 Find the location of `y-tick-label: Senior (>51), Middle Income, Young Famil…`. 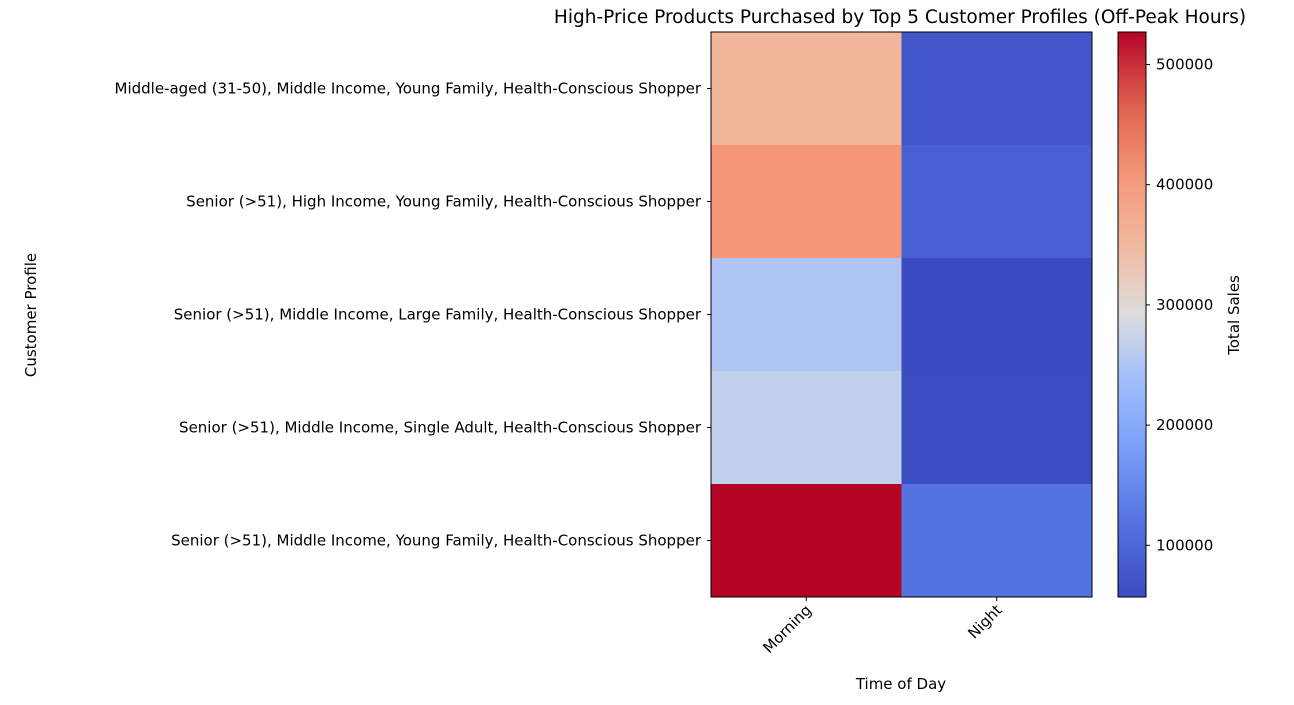

y-tick-label: Senior (>51), Middle Income, Young Famil… is located at coordinates (436, 541).